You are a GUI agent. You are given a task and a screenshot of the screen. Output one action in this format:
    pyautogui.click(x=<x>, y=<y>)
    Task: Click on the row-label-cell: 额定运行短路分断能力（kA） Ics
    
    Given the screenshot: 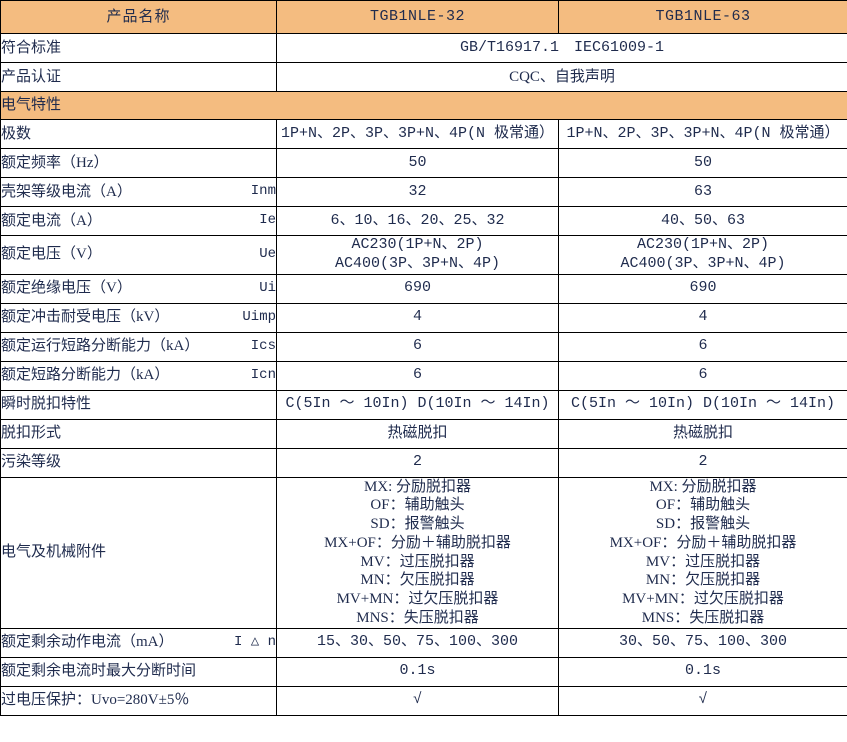 What is the action you would take?
    pyautogui.click(x=138, y=346)
    